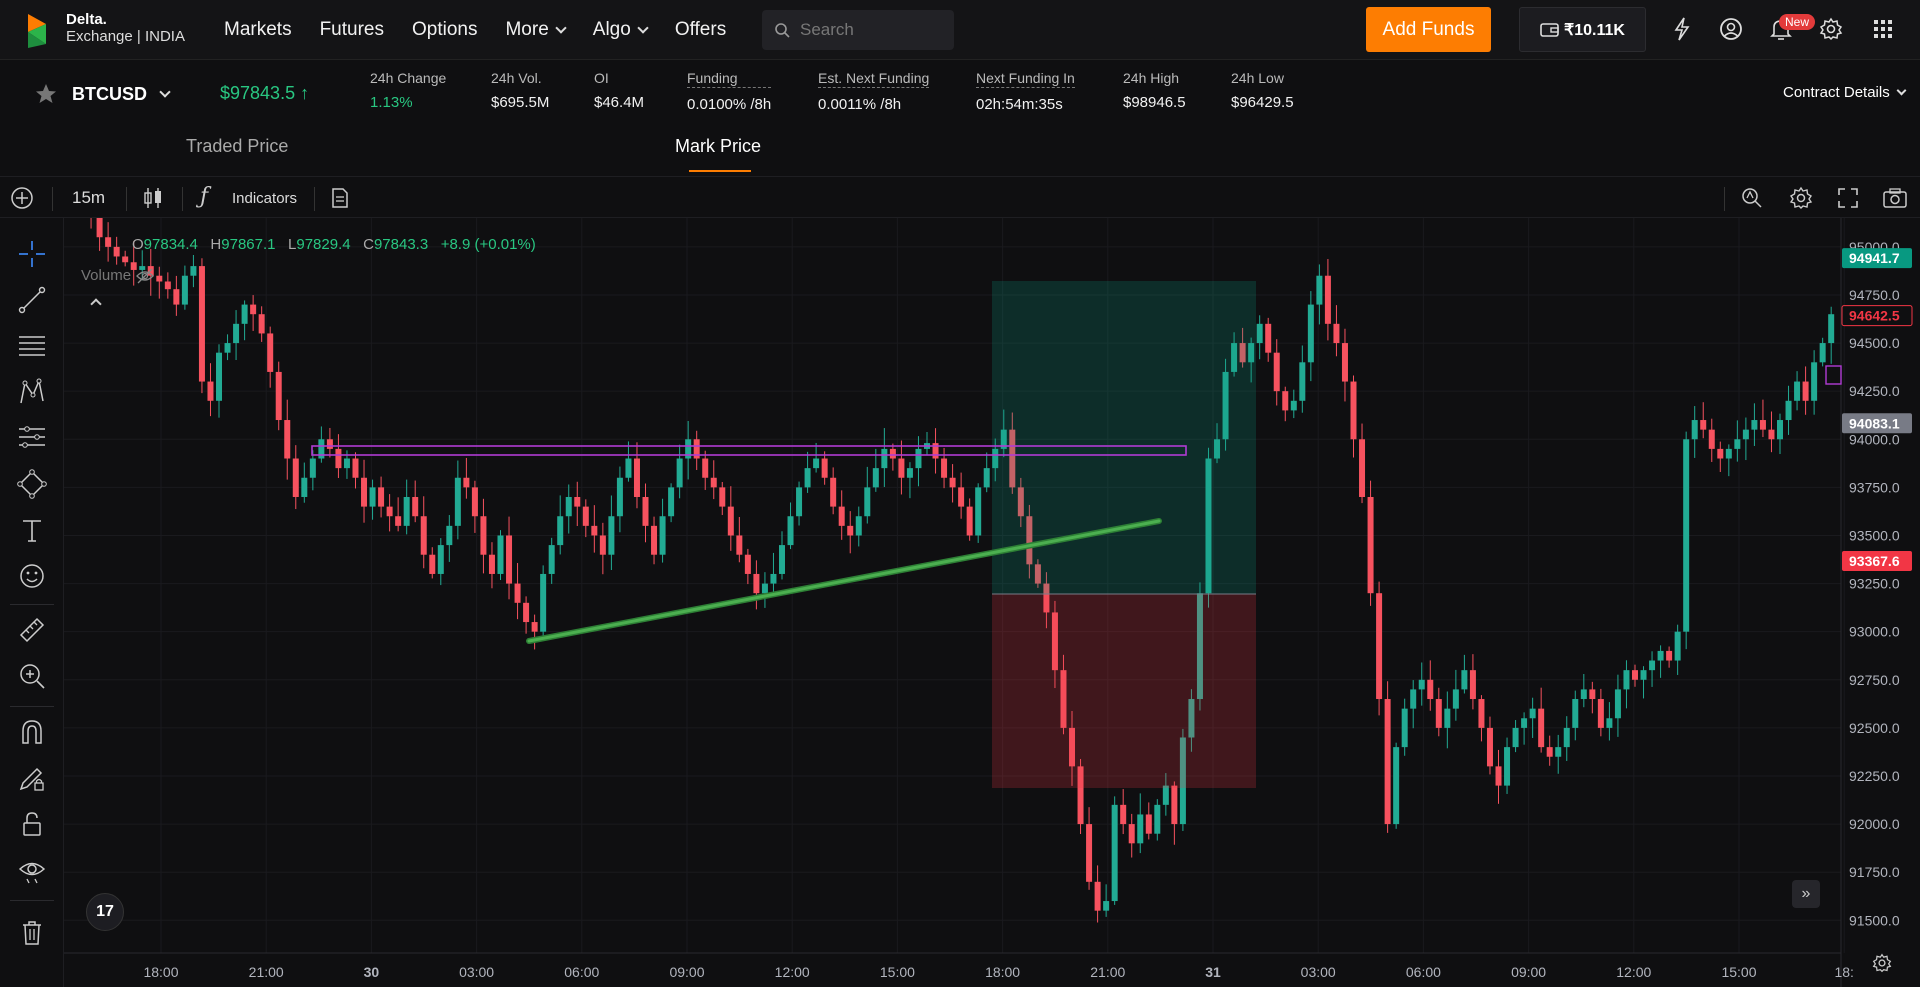 Image resolution: width=1920 pixels, height=987 pixels. Describe the element at coordinates (32, 778) in the screenshot. I see `lock-drawing-icon` at that location.